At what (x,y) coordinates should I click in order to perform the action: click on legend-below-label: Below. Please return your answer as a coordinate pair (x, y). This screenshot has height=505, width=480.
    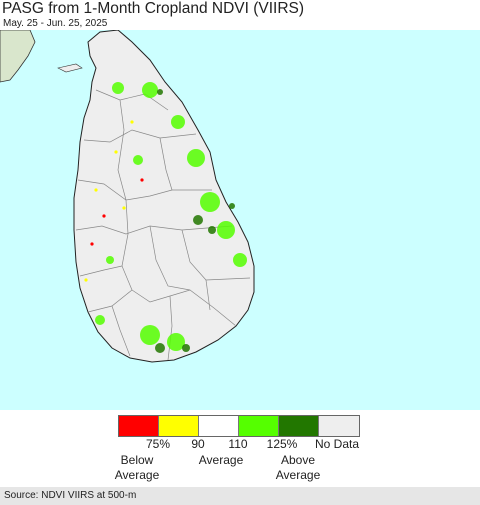
    Looking at the image, I should click on (137, 460).